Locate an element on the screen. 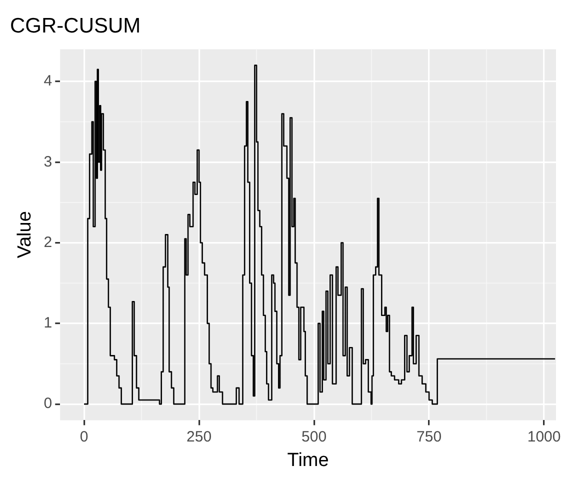 This screenshot has width=578, height=484. y-tick-label: 0 is located at coordinates (48, 403).